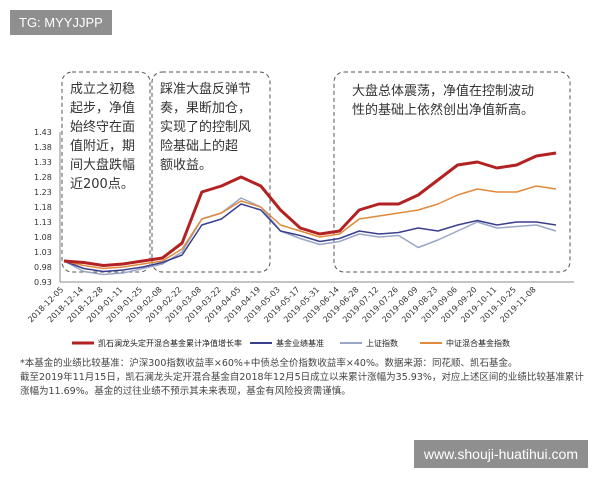 The width and height of the screenshot is (600, 480). I want to click on annotation-2-line: 踩准大盘反弹节, so click(206, 89).